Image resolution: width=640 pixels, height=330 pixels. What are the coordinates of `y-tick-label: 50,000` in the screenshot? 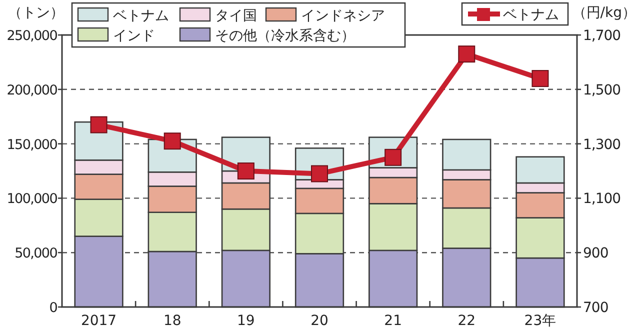 It's located at (36, 254).